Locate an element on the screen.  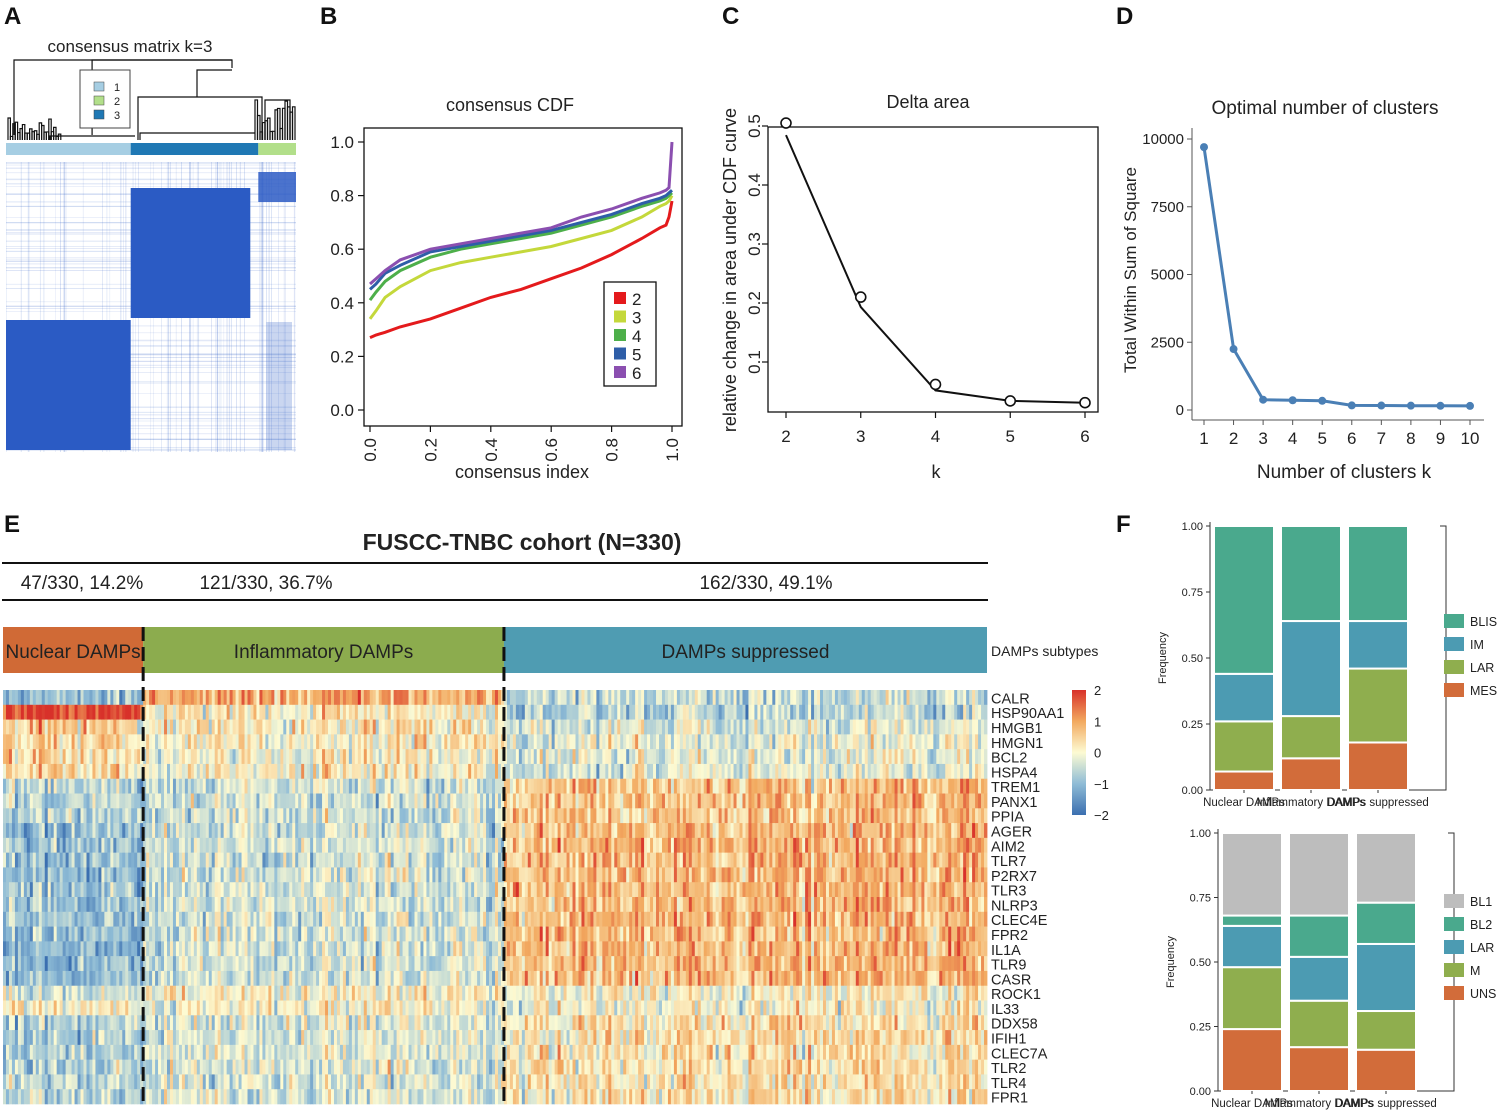
panel-b-xlabel: consensus index is located at coordinates (522, 472).